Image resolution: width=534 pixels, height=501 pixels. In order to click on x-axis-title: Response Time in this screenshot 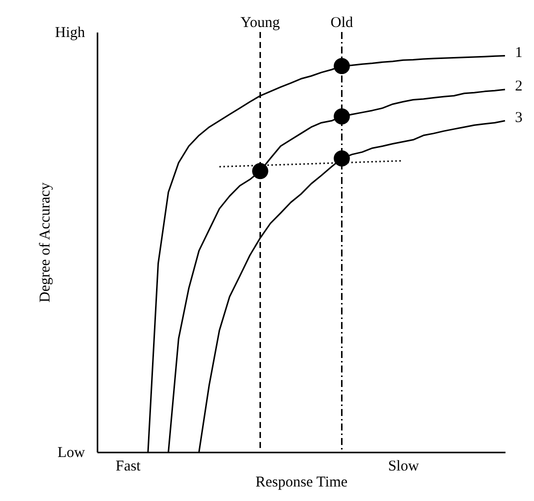, I will do `click(301, 482)`.